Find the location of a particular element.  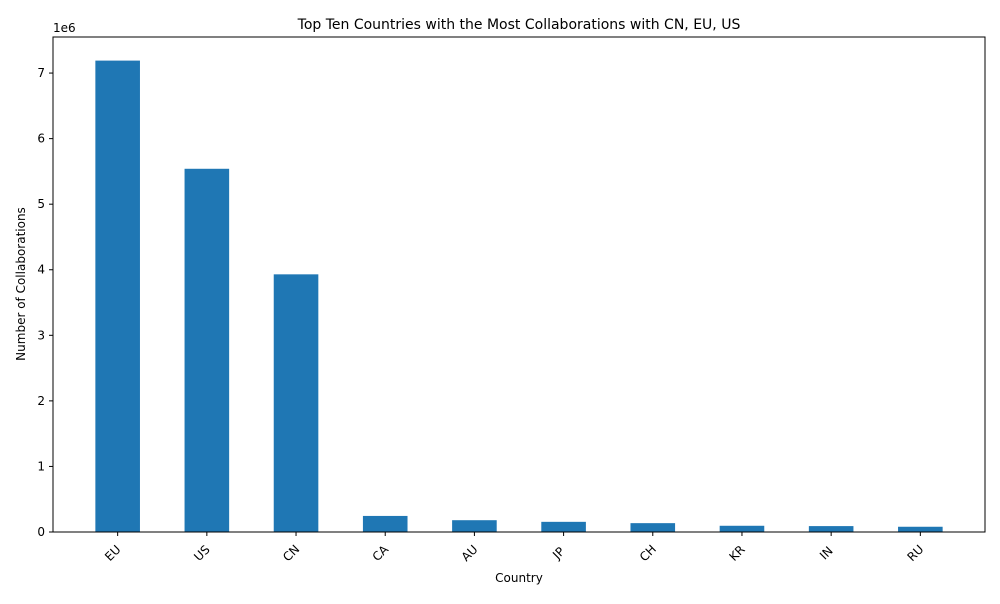

bar-us is located at coordinates (207, 350).